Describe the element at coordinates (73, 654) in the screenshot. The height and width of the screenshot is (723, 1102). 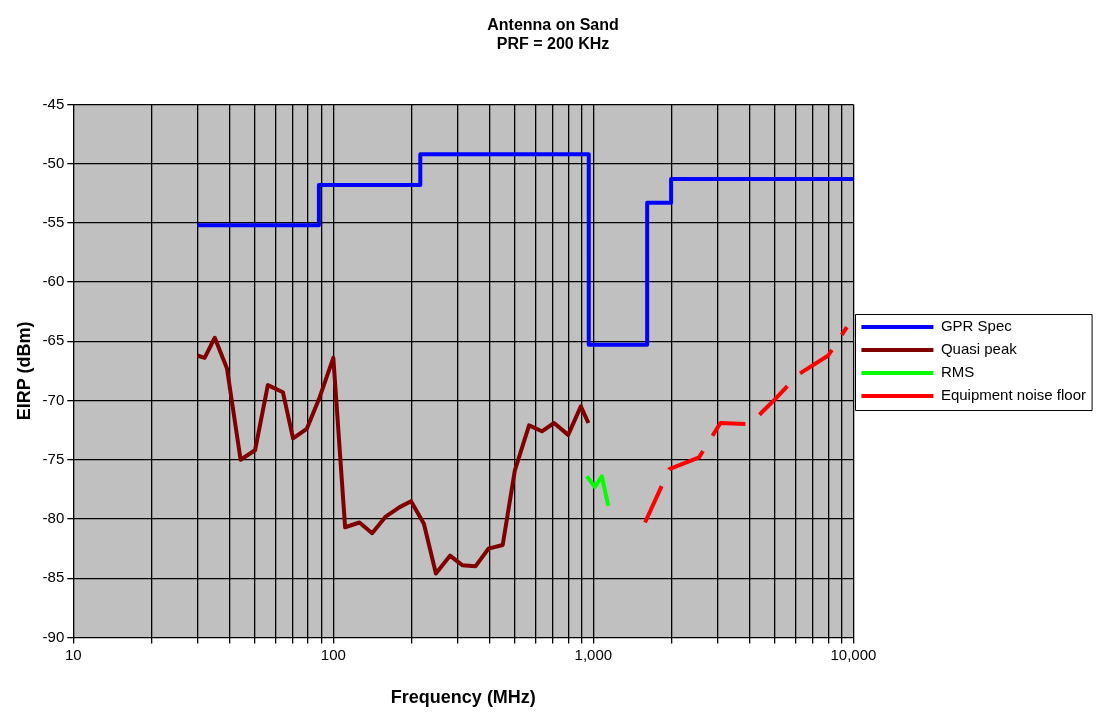
I see `x-tick-label: 10` at that location.